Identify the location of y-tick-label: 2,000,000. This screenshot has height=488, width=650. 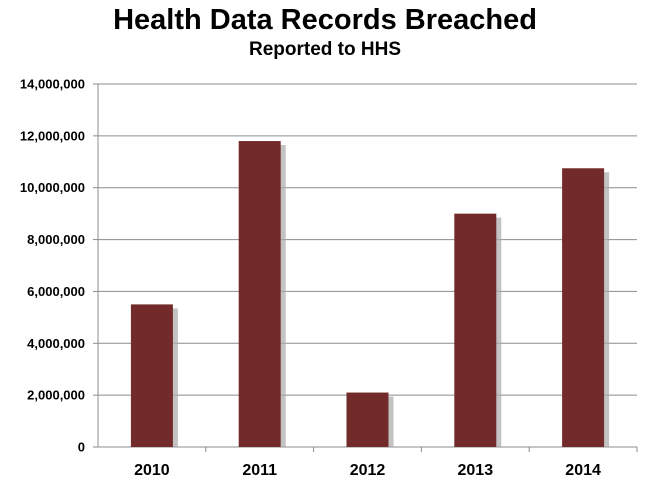
(56, 395).